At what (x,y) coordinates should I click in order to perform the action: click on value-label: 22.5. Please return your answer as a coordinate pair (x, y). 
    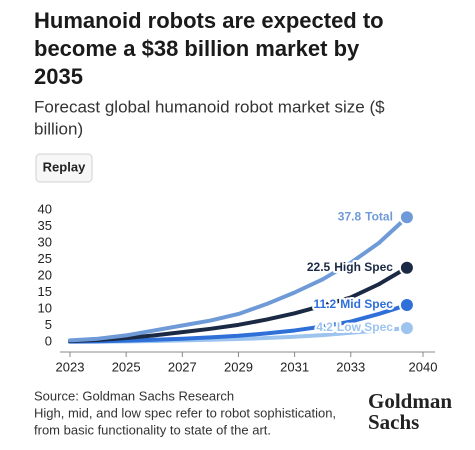
    Looking at the image, I should click on (319, 267).